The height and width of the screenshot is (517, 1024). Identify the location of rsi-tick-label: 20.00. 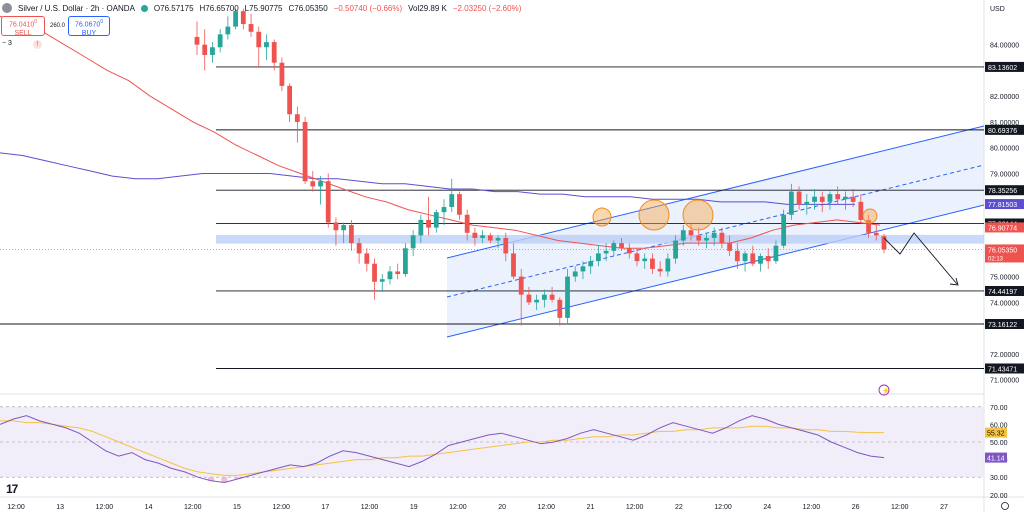
(999, 496).